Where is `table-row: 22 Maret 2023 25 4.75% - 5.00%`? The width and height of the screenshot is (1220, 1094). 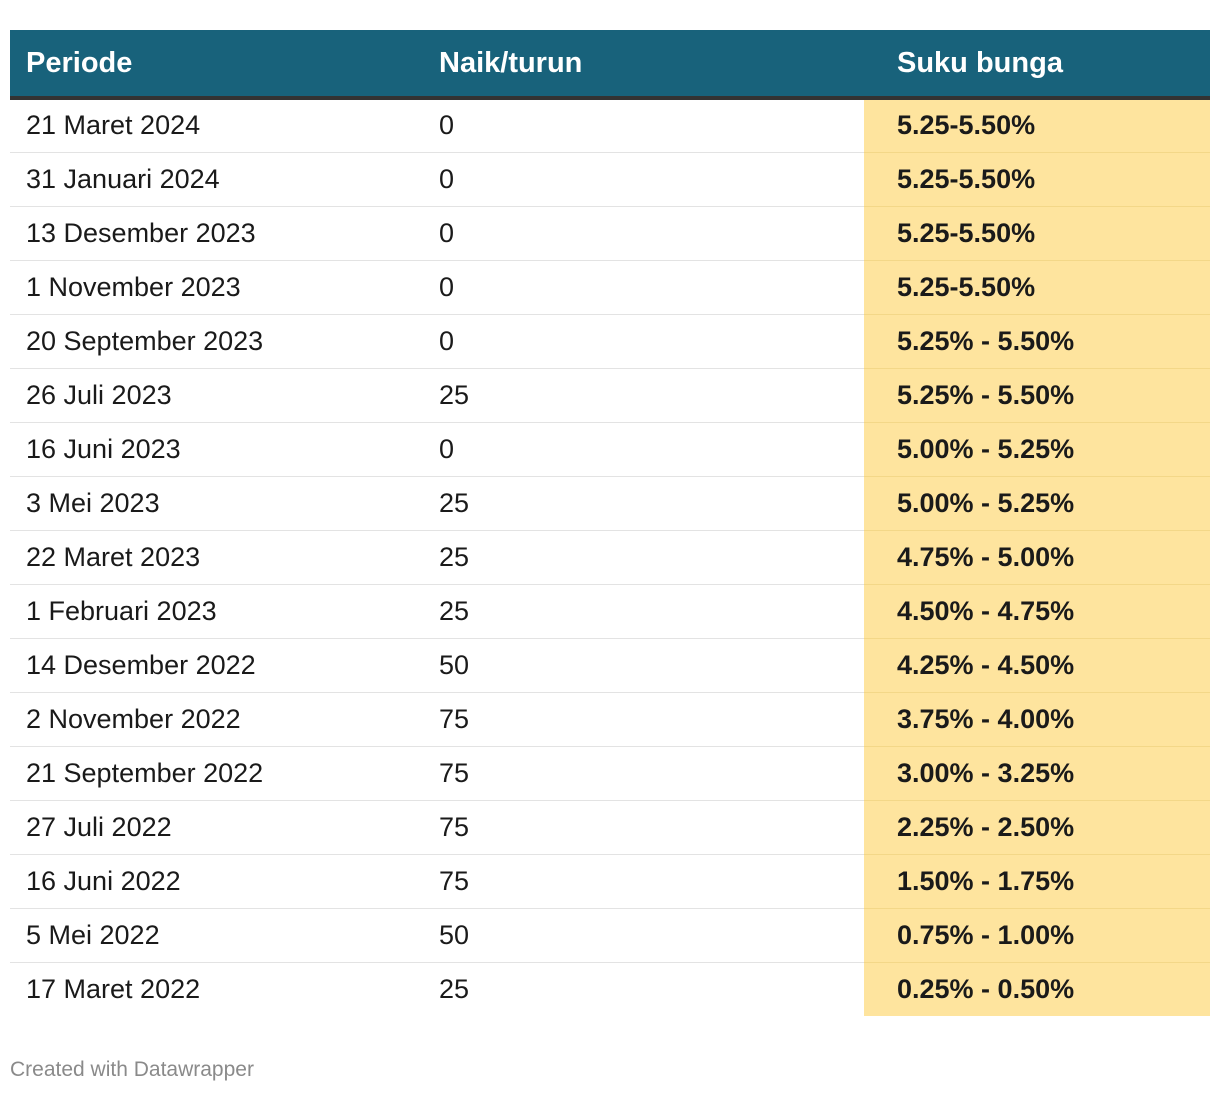
table-row: 22 Maret 2023 25 4.75% - 5.00% is located at coordinates (610, 557).